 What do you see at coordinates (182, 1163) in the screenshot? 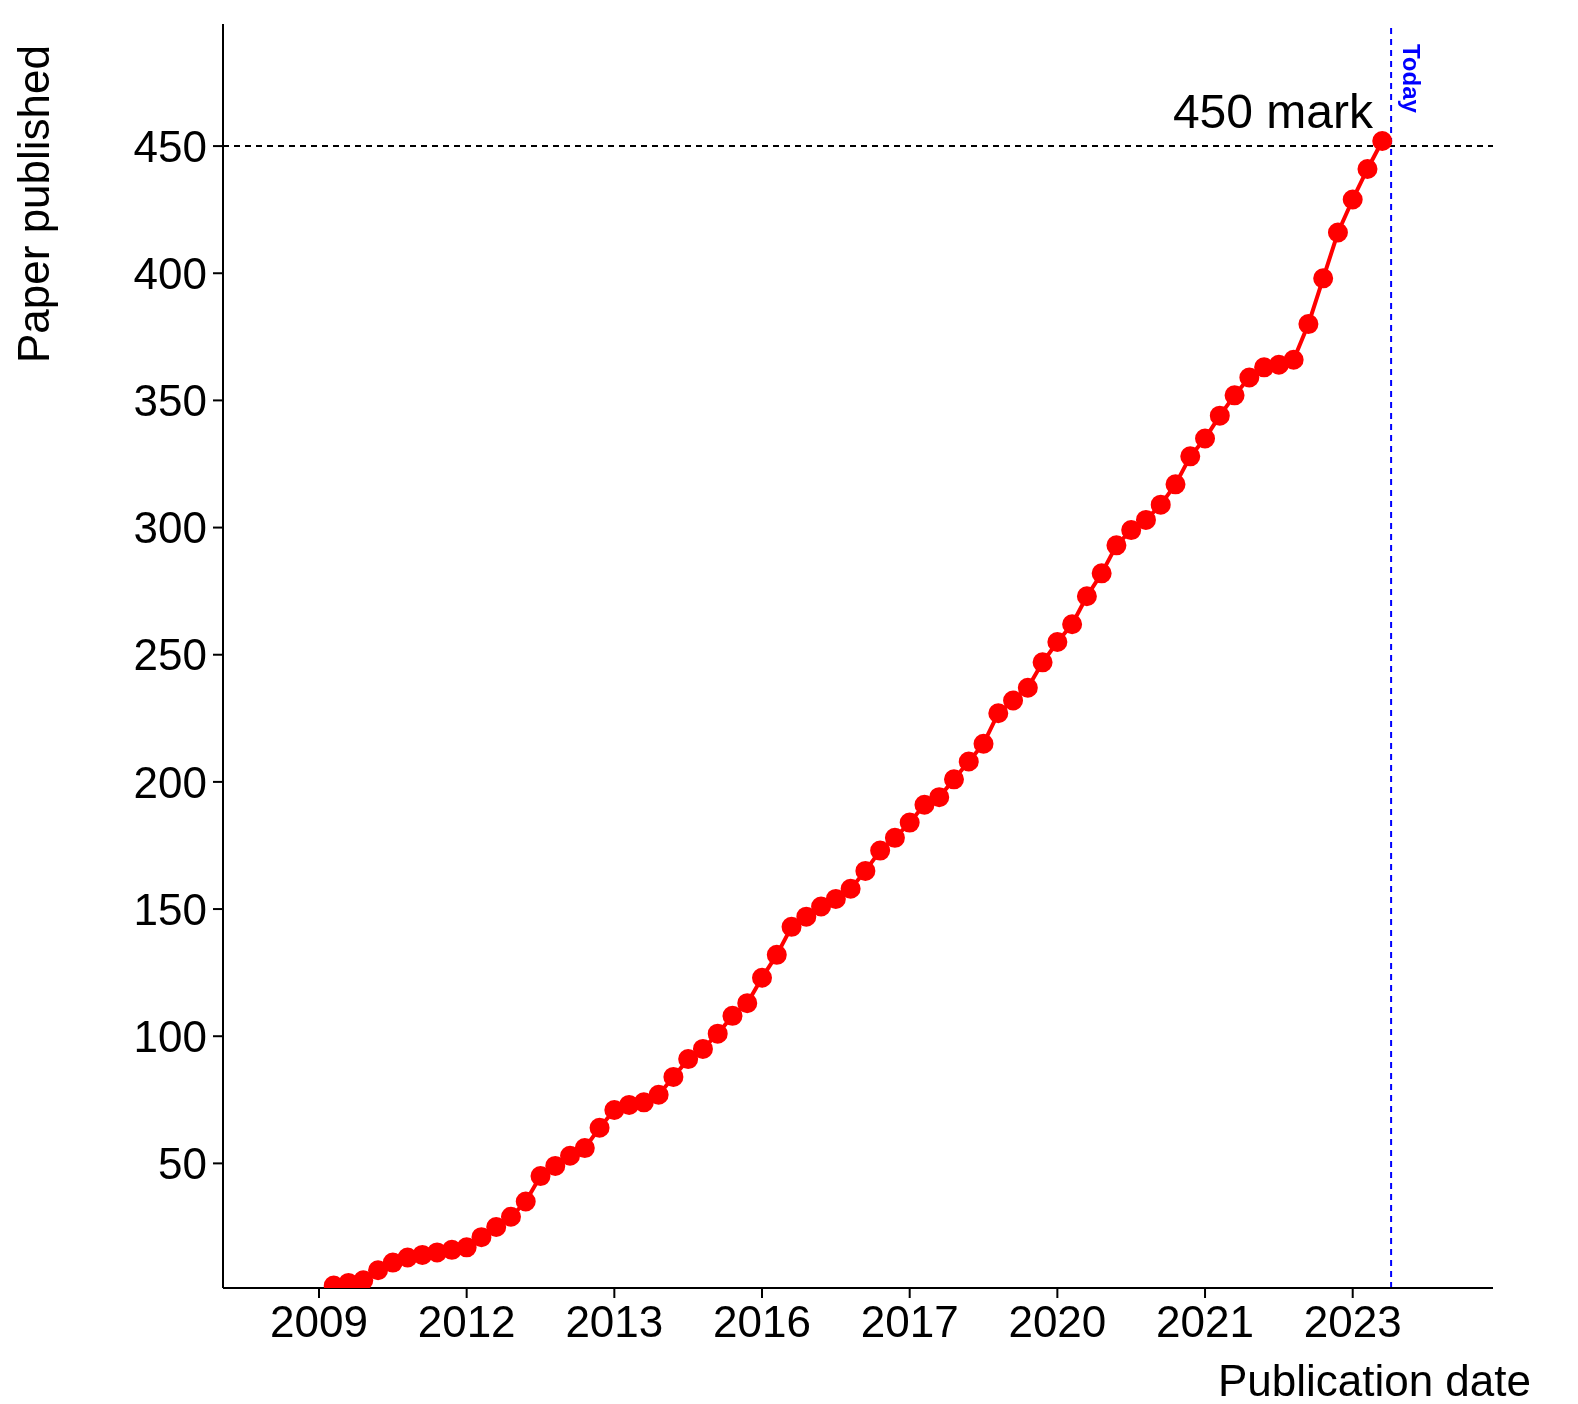
I see `y-tick-label: 50` at bounding box center [182, 1163].